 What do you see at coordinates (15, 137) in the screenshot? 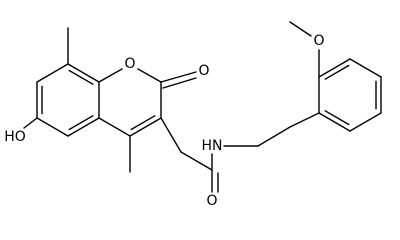
I see `hydroxyl-label: HO` at bounding box center [15, 137].